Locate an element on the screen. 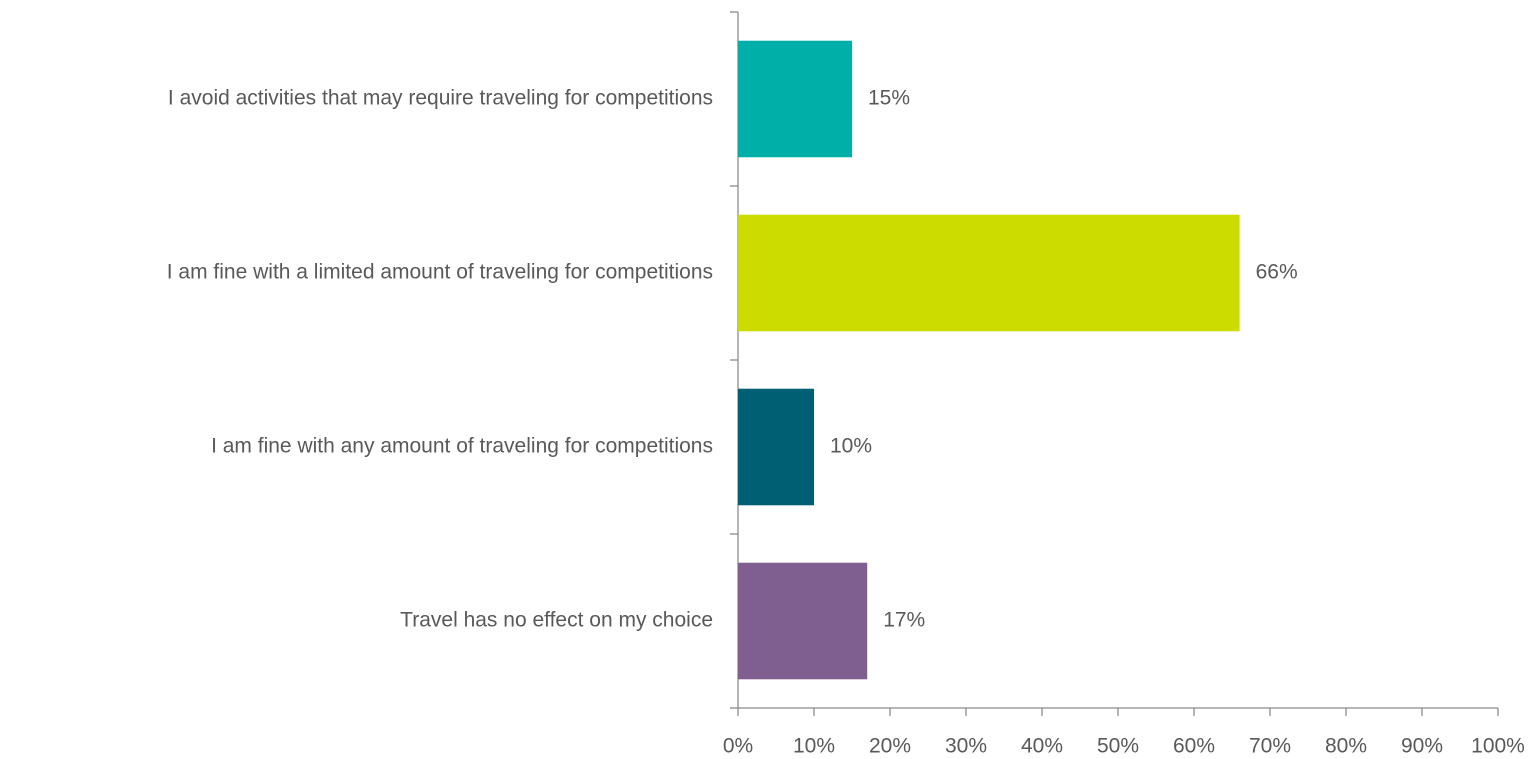 The image size is (1539, 759). x-tick-label: 70% is located at coordinates (1270, 746).